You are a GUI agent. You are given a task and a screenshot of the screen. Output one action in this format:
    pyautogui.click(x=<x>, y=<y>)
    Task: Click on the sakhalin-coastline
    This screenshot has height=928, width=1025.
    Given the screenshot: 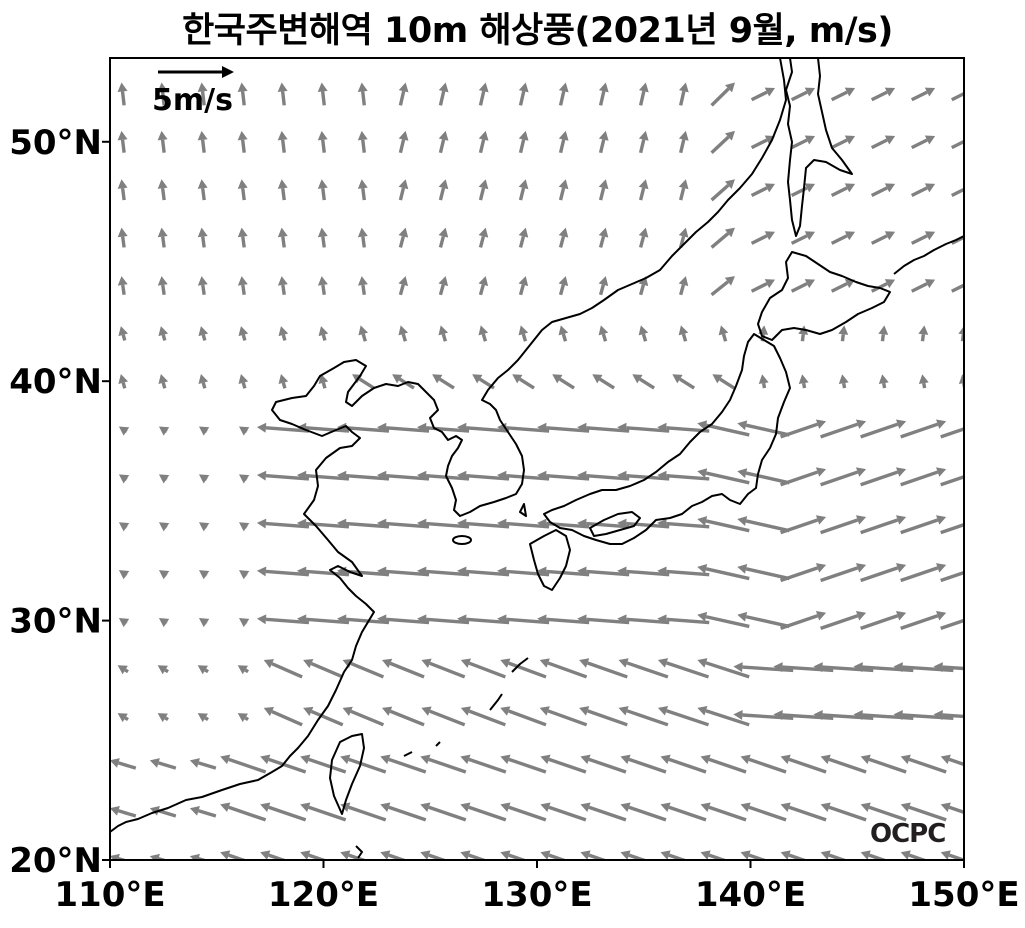 What is the action you would take?
    pyautogui.click(x=819, y=147)
    